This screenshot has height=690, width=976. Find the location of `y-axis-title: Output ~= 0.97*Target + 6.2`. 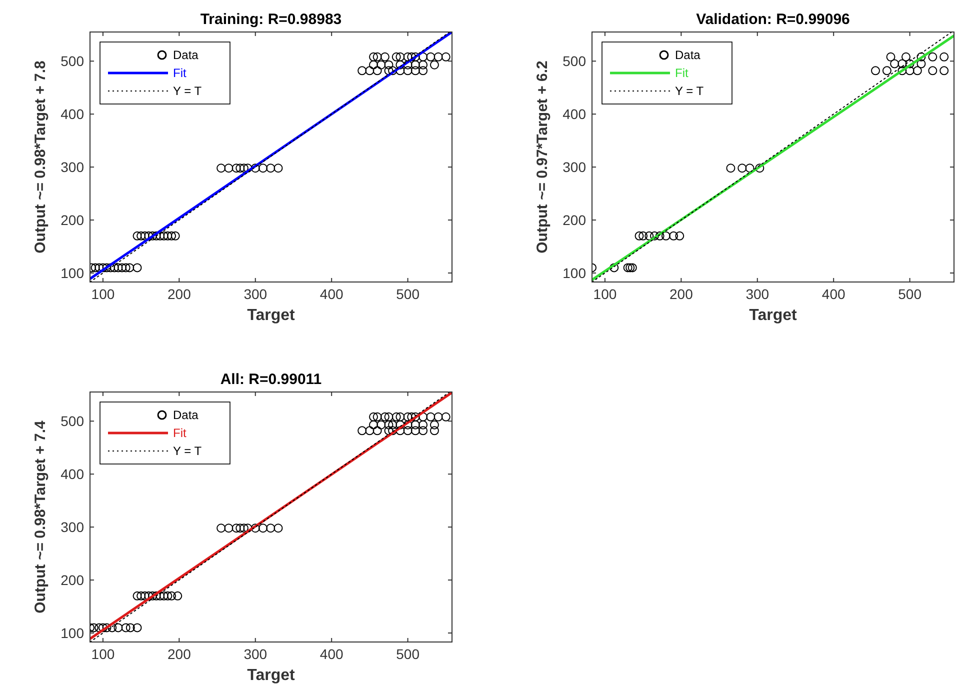

y-axis-title: Output ~= 0.97*Target + 6.2 is located at coordinates (542, 157).